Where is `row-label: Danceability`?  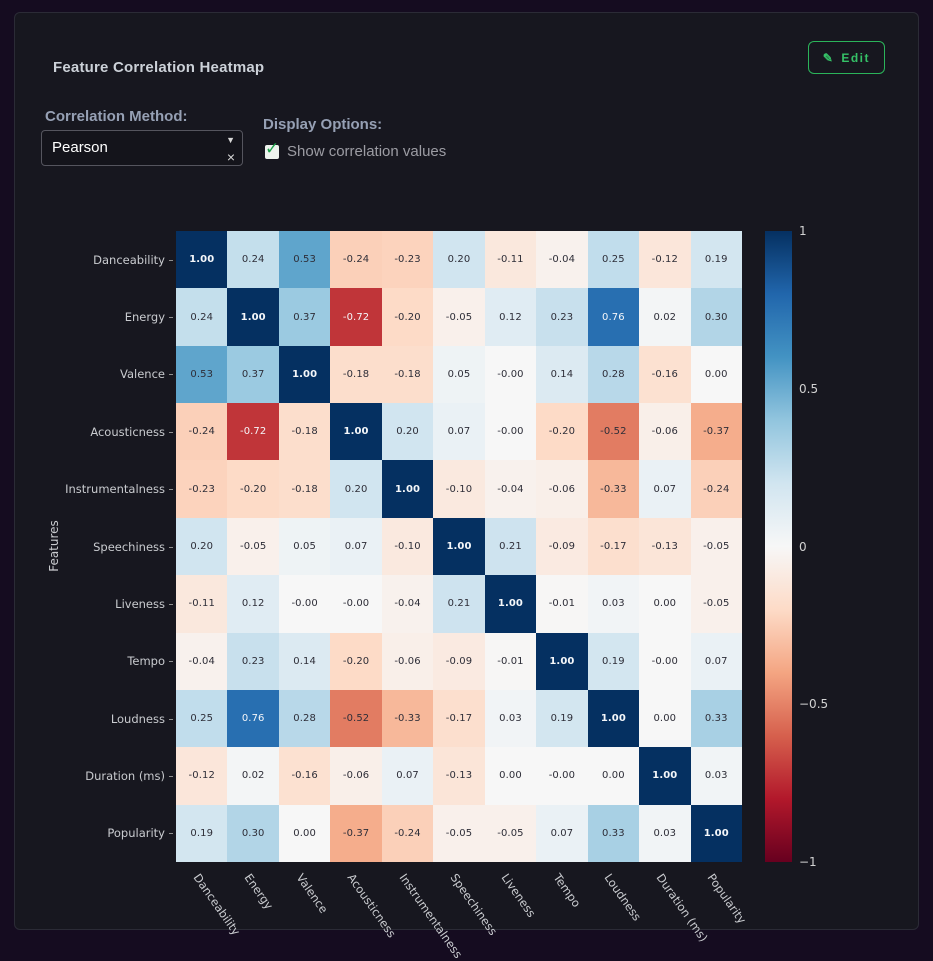
row-label: Danceability is located at coordinates (94, 260).